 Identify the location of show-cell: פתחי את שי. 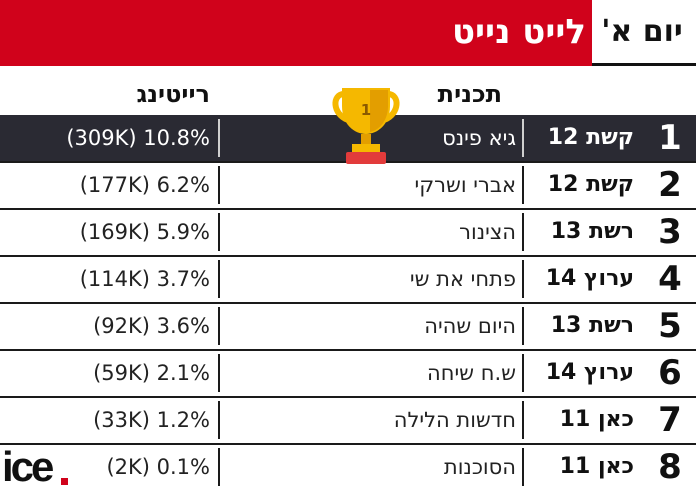
(462, 279).